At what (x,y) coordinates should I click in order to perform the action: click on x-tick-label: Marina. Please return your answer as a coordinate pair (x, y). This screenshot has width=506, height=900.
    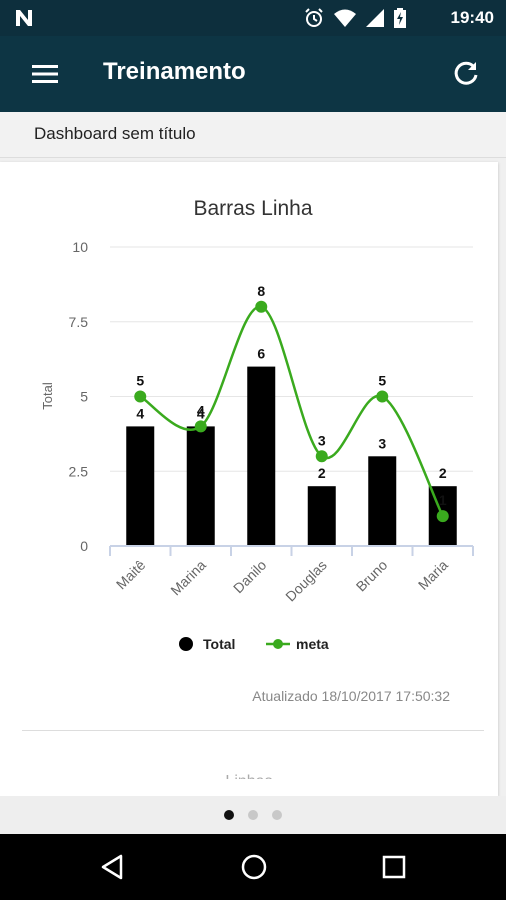
    Looking at the image, I should click on (188, 578).